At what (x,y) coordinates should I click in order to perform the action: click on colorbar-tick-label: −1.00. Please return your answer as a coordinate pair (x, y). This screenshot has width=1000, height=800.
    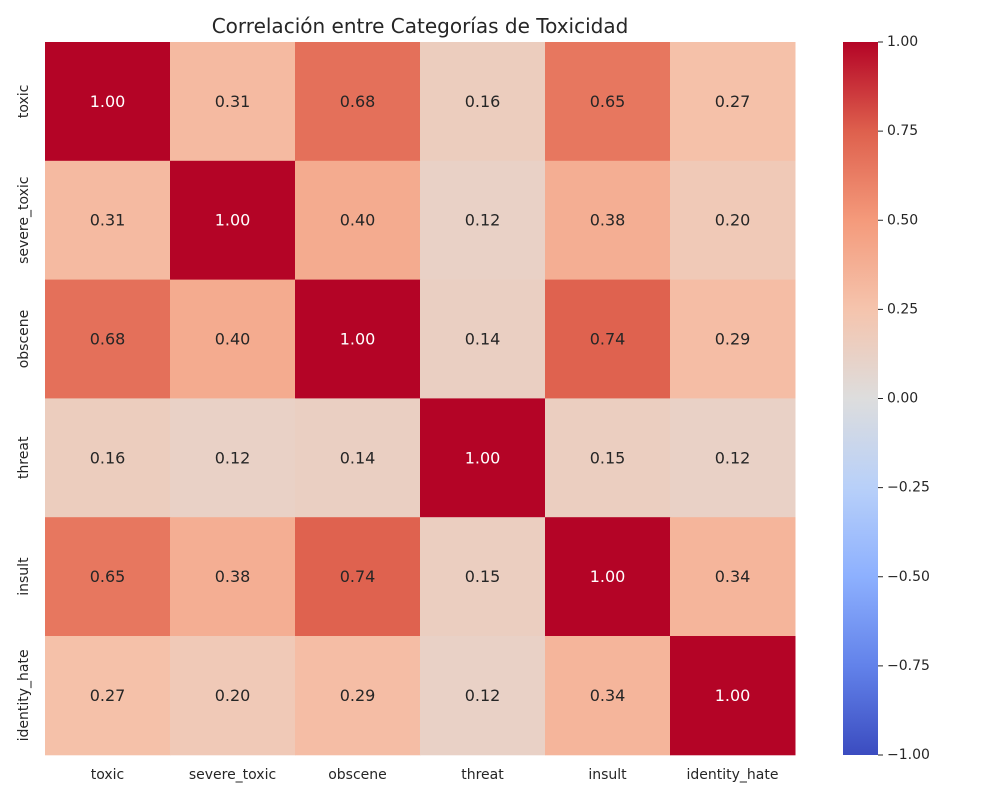
    Looking at the image, I should click on (908, 755).